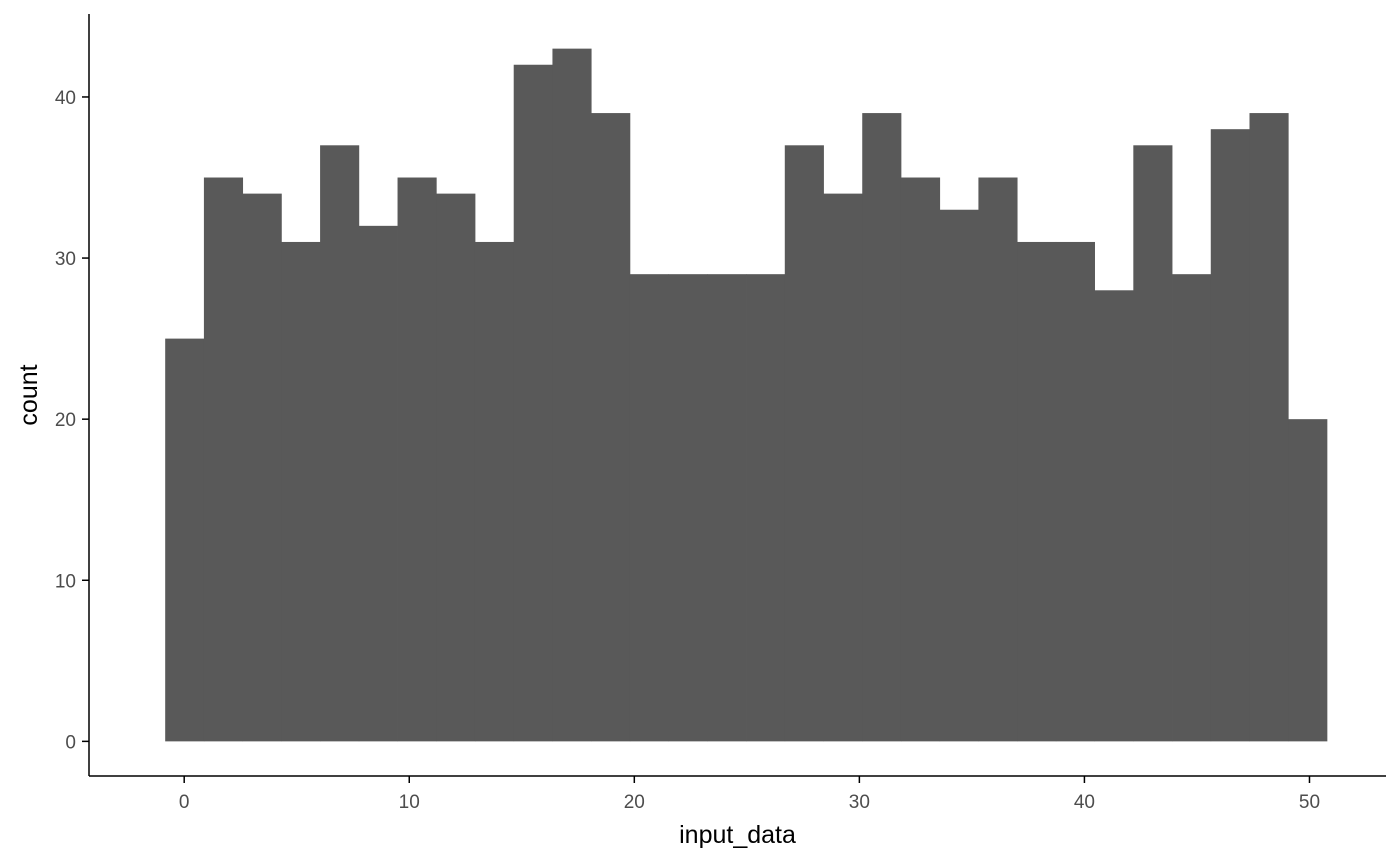 Image resolution: width=1400 pixels, height=865 pixels. What do you see at coordinates (859, 802) in the screenshot?
I see `x-tick-label: 30` at bounding box center [859, 802].